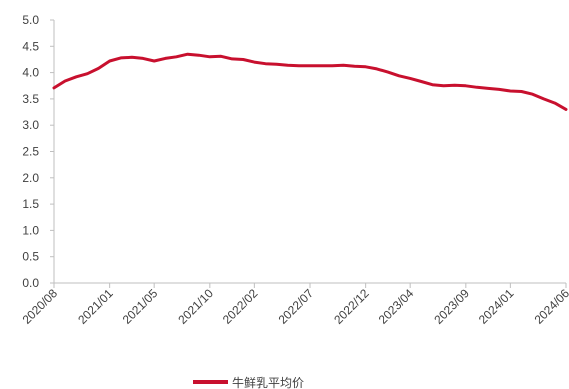  What do you see at coordinates (140, 306) in the screenshot?
I see `x-tick-label: 2021/05` at bounding box center [140, 306].